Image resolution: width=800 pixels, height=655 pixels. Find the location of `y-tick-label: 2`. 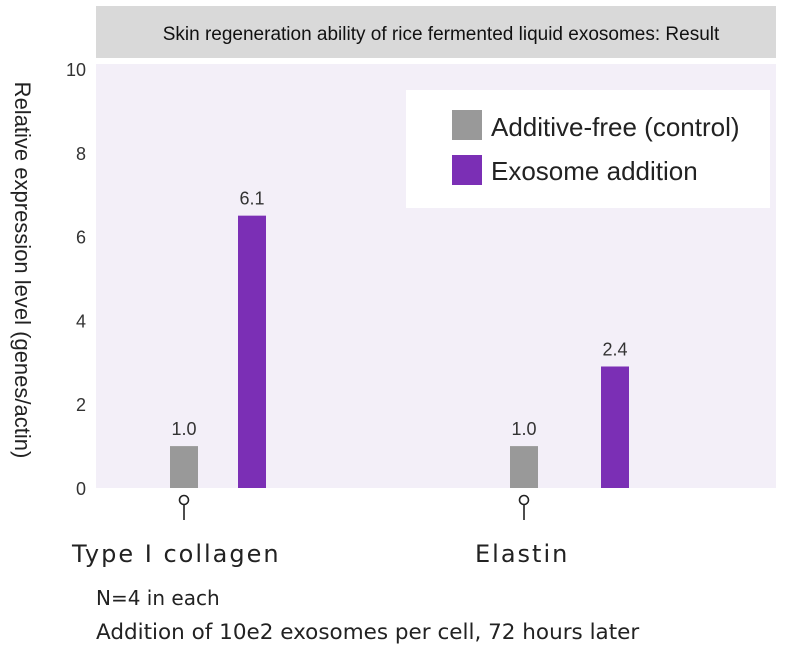

y-tick-label: 2 is located at coordinates (81, 405).